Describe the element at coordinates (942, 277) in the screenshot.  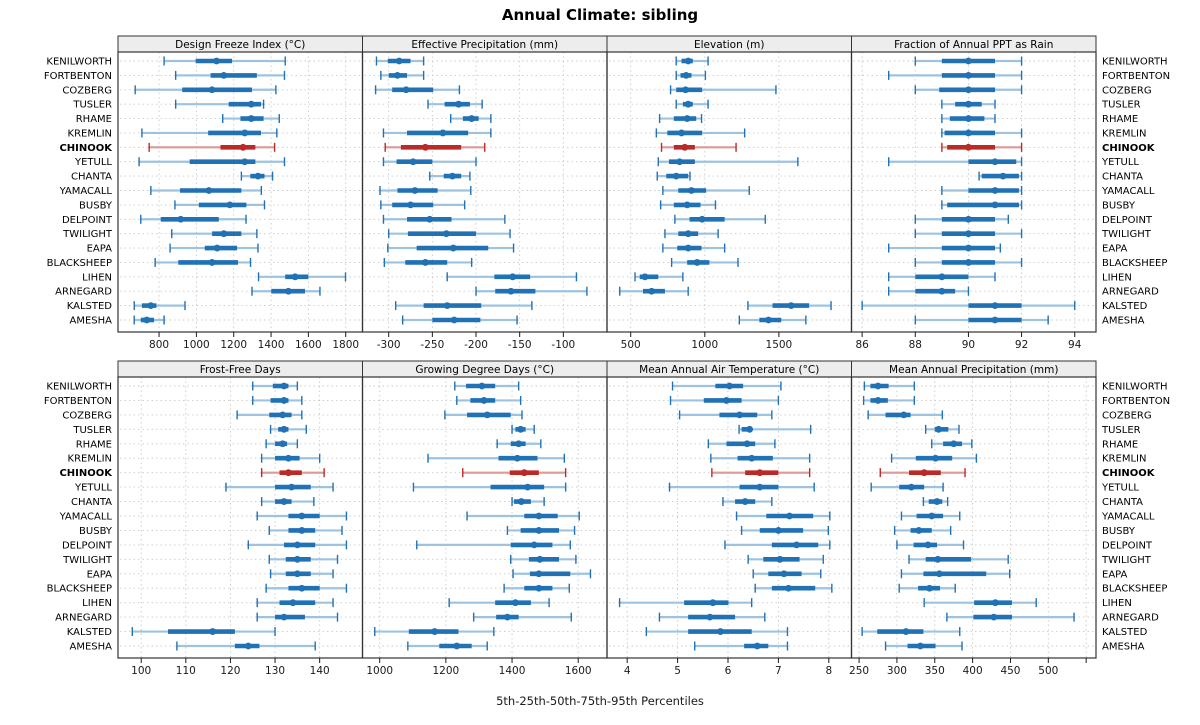
I see `percentile-row-fraction-ppt-as-rain-lihen` at that location.